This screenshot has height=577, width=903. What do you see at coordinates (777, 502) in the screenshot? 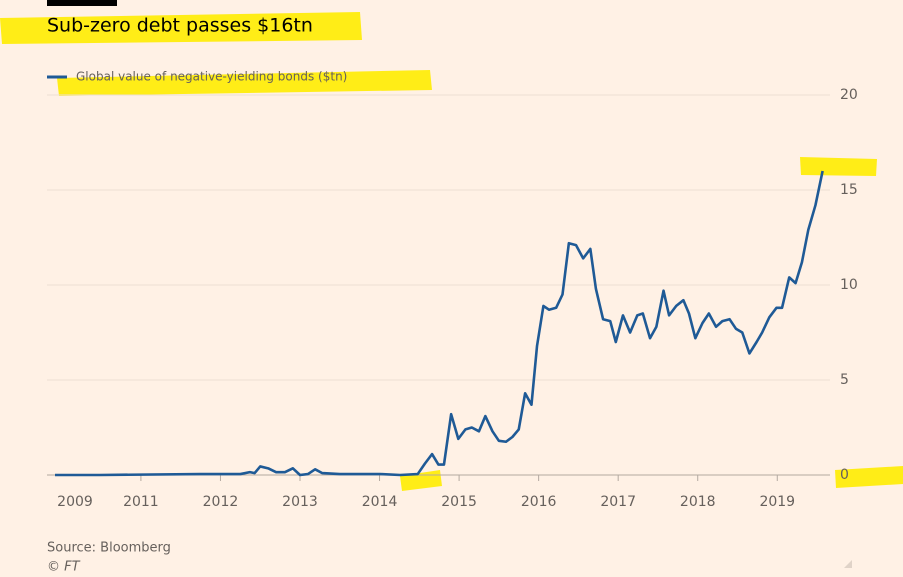
I see `x-tick-label: 2019` at bounding box center [777, 502].